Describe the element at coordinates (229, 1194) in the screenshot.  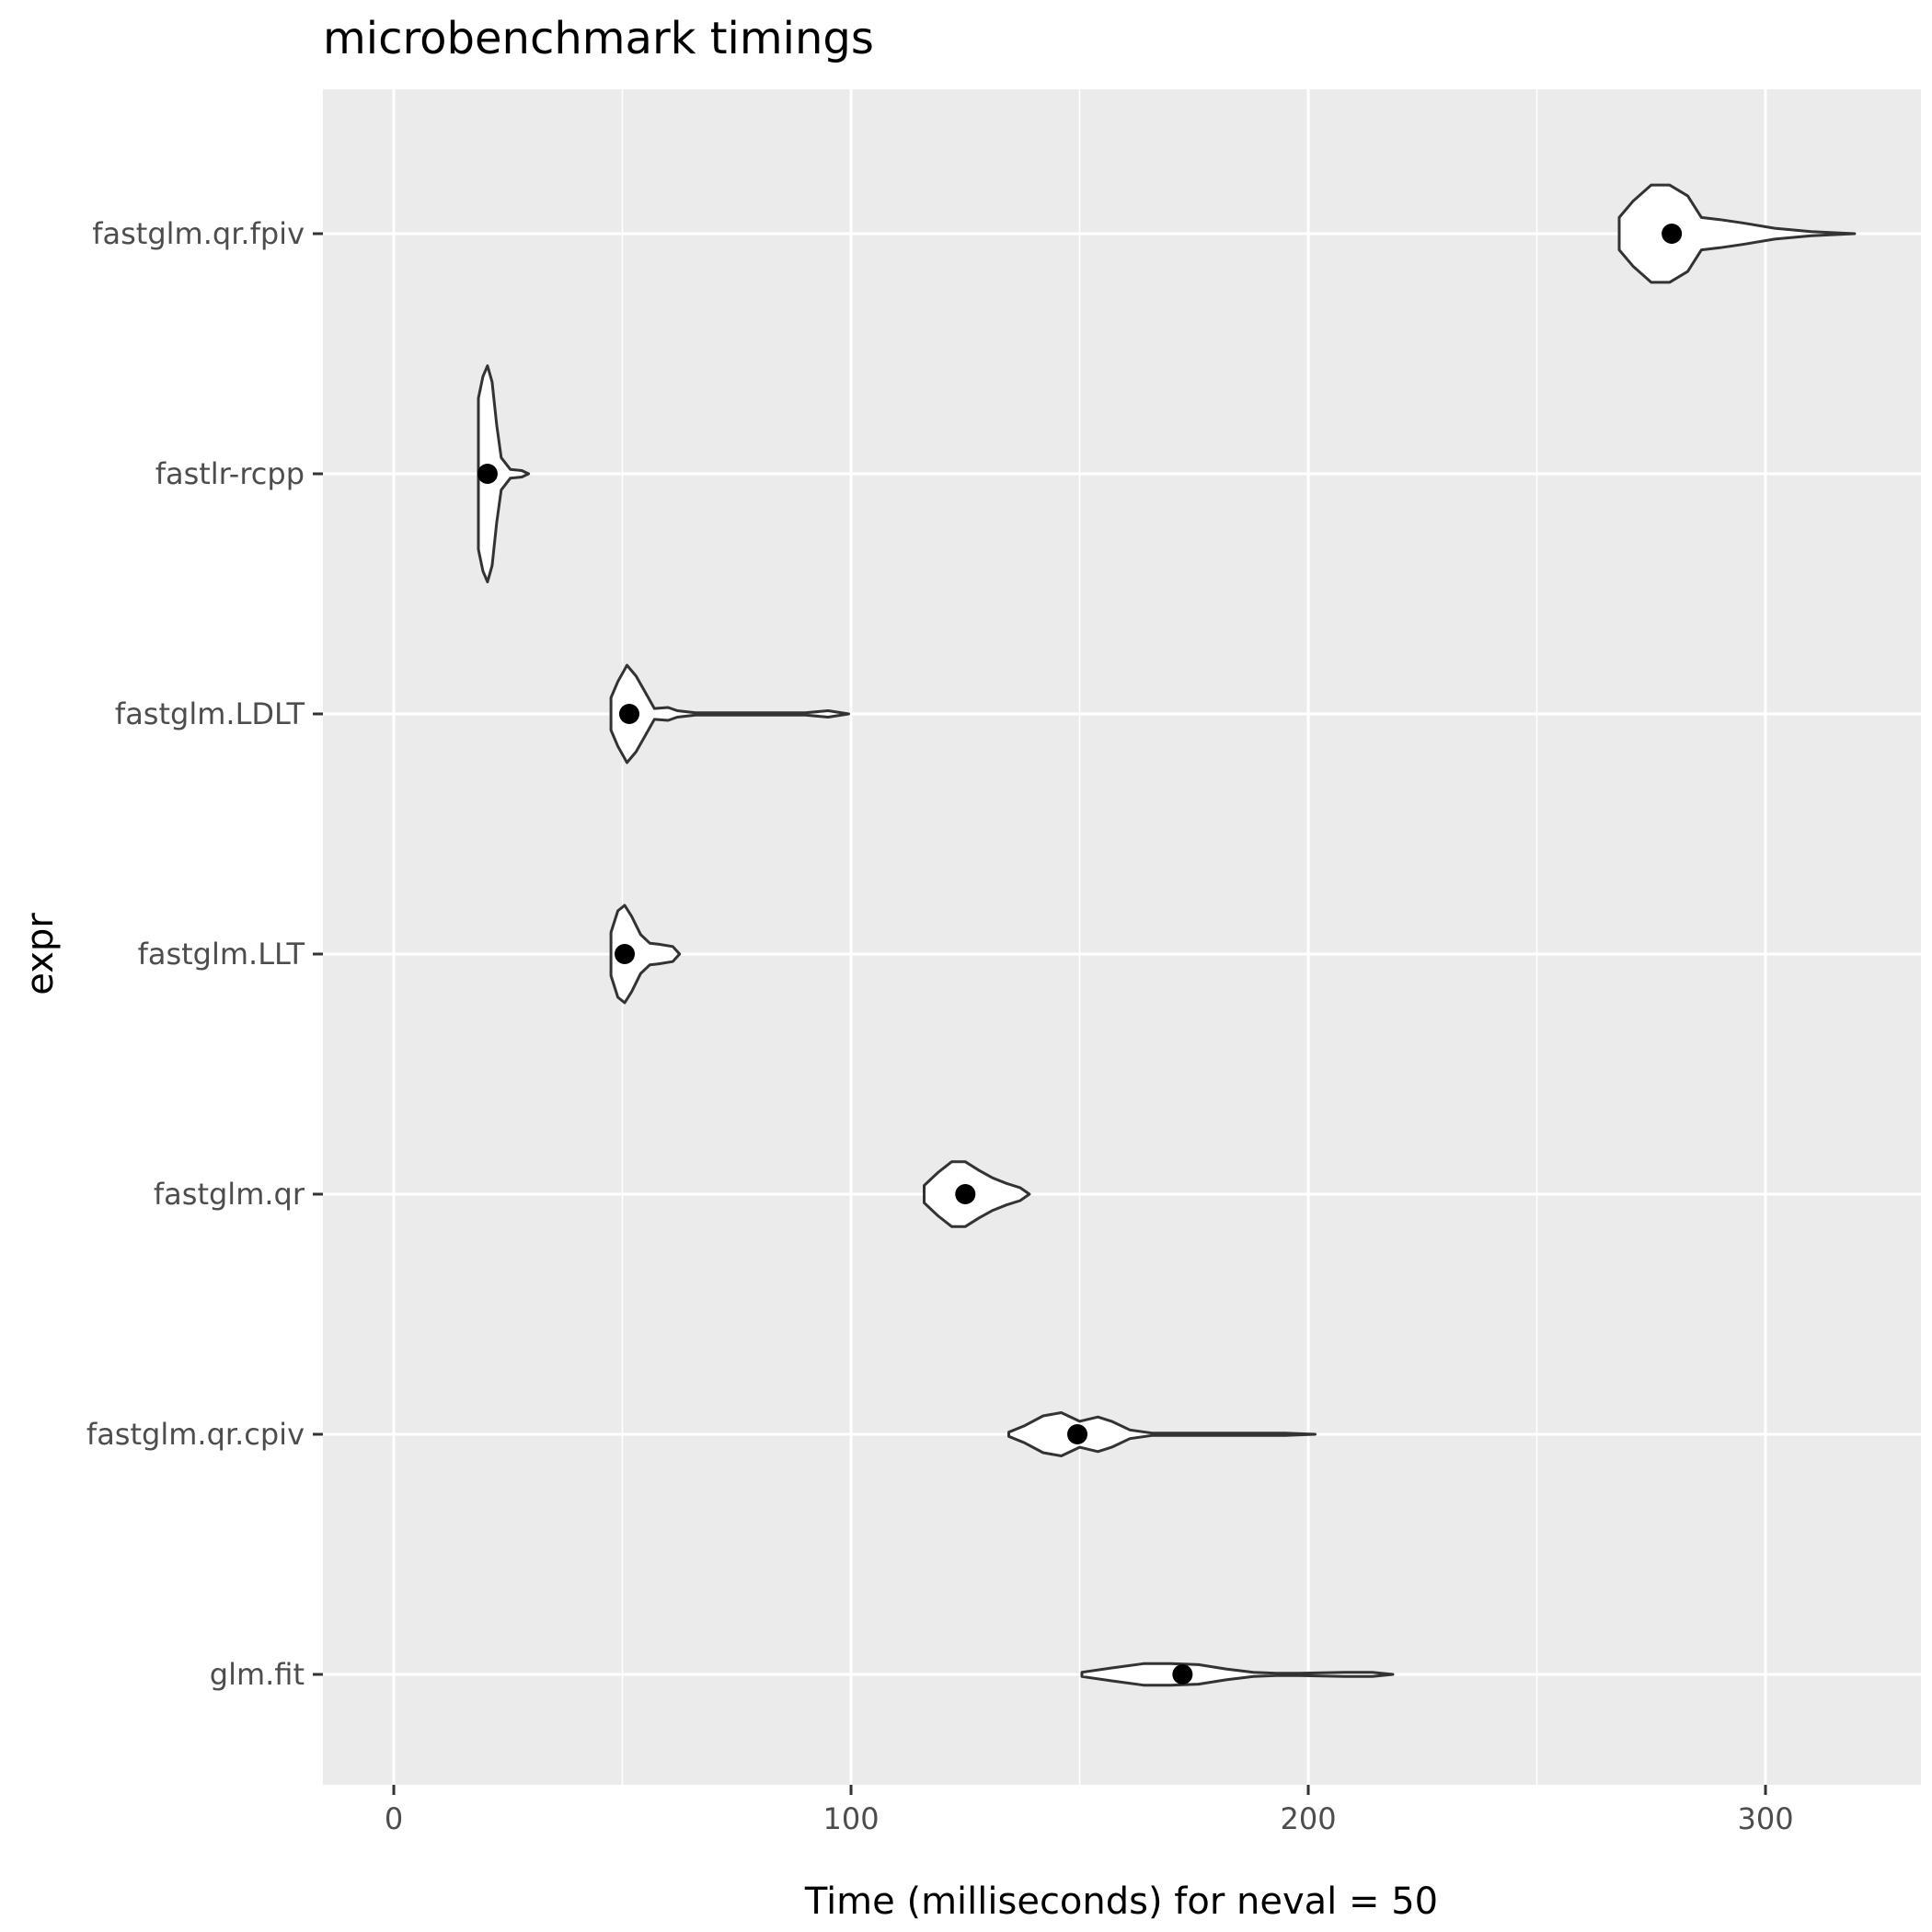
I see `y-tick-label: fastglm.qr` at that location.